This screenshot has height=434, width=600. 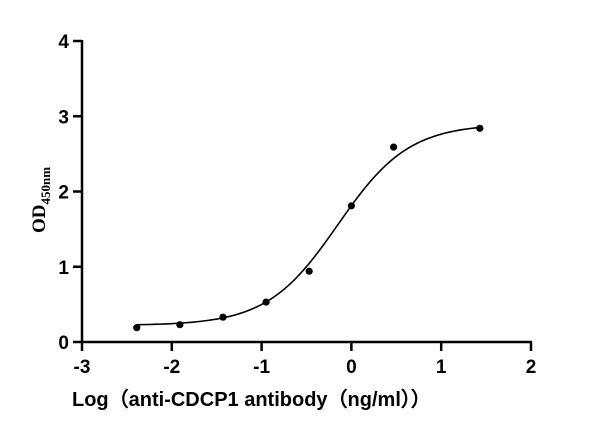 I want to click on y-axis-title: OD450nm, so click(x=41, y=200).